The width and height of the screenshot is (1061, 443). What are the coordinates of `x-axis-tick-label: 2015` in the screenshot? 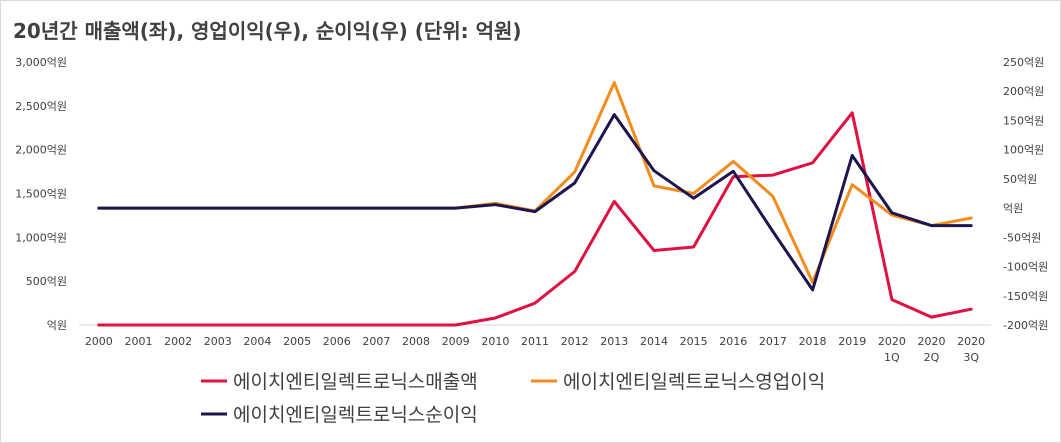 It's located at (694, 341).